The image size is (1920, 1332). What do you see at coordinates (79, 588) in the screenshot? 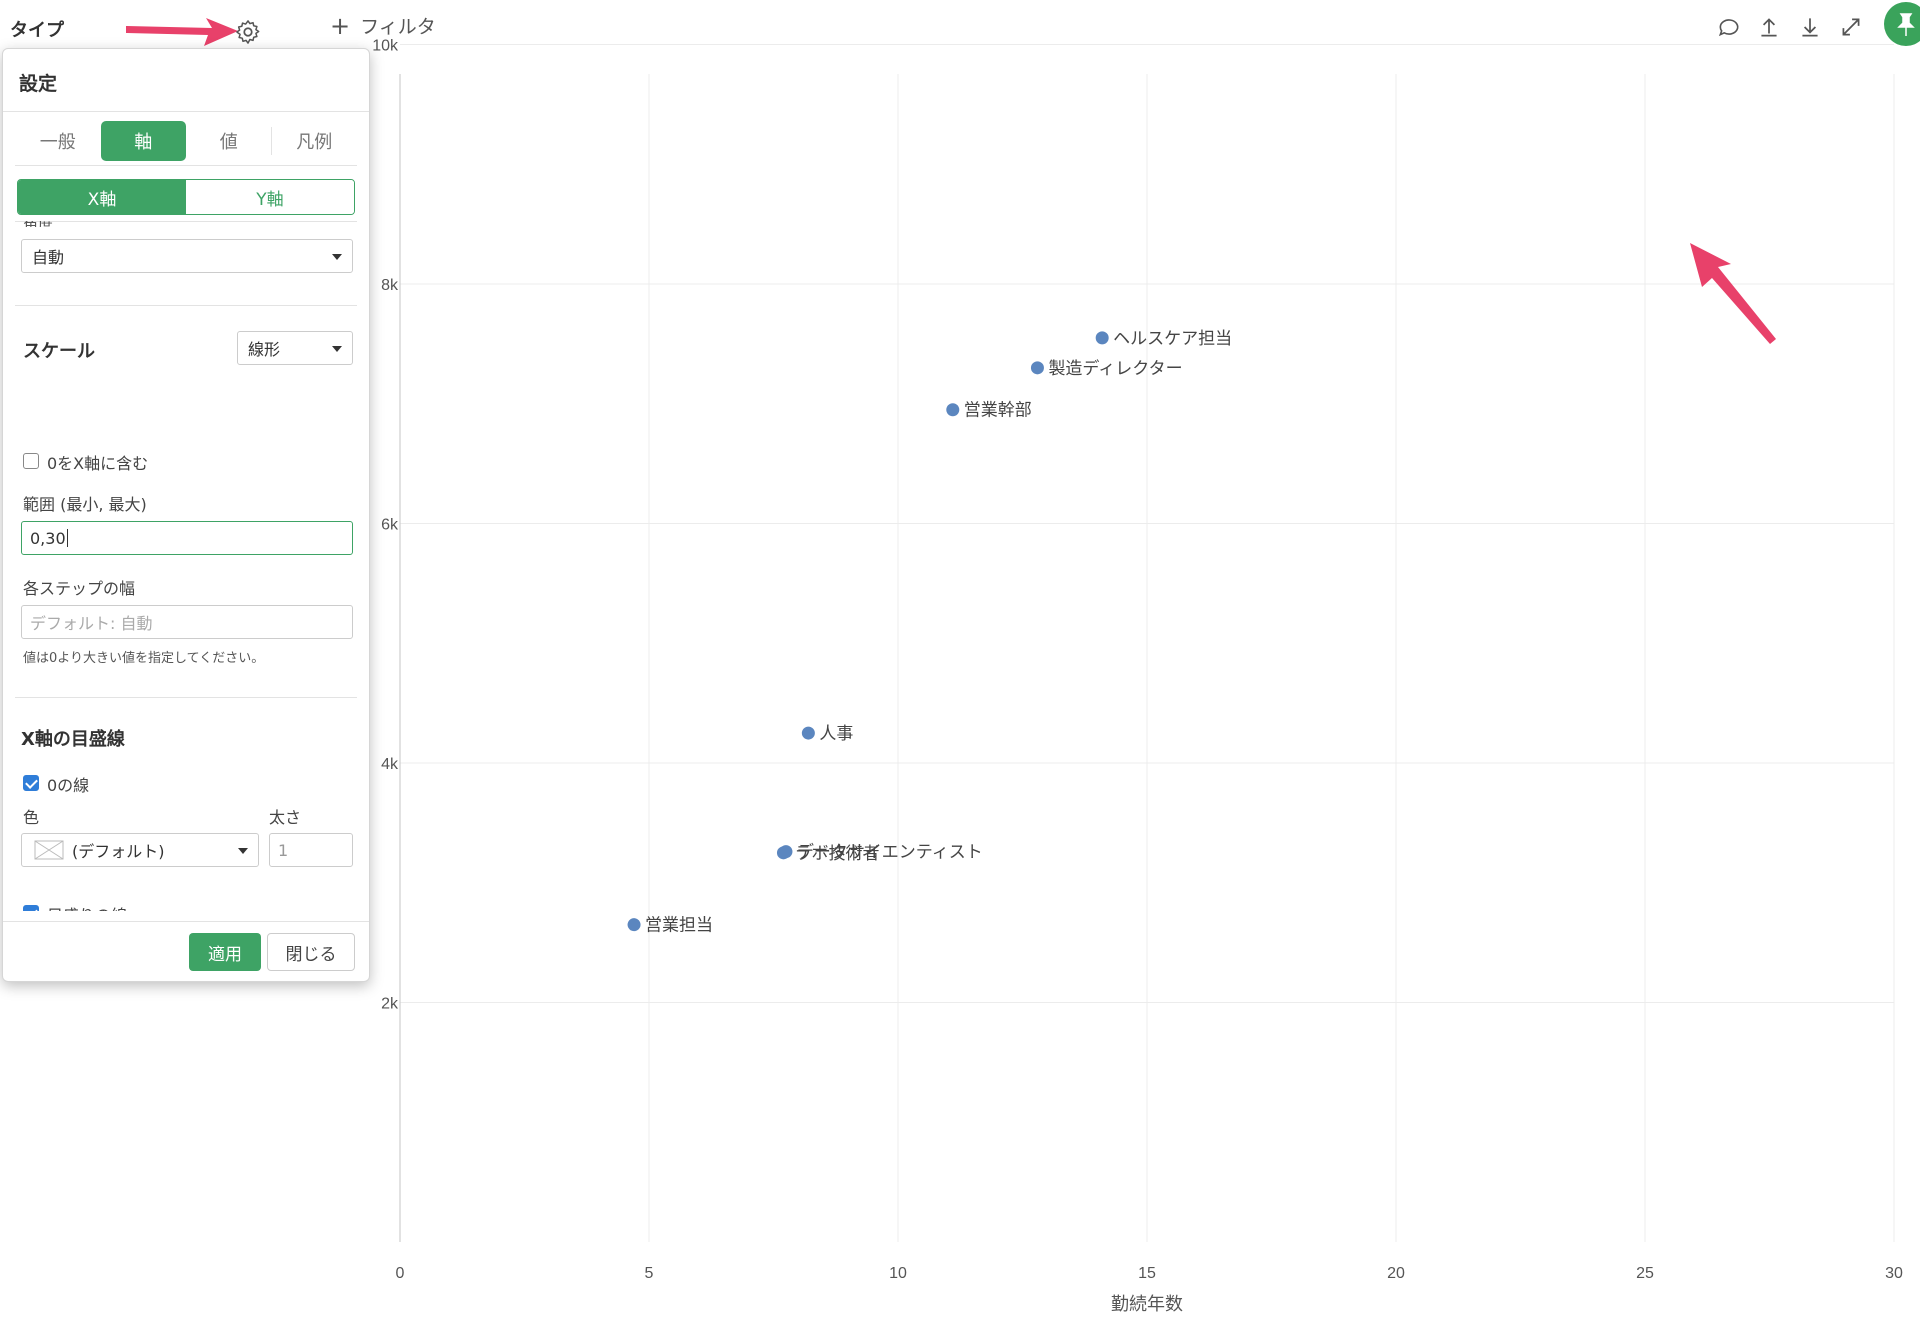
I see `step-label: 各ステップの幅` at bounding box center [79, 588].